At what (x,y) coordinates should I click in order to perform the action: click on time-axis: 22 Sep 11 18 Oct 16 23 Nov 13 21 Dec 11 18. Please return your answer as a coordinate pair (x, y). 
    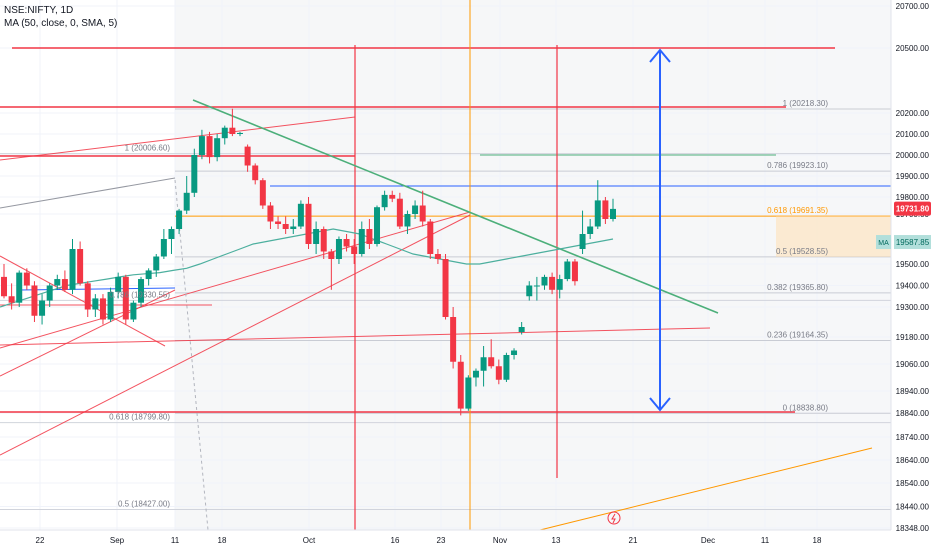
    Looking at the image, I should click on (445, 539).